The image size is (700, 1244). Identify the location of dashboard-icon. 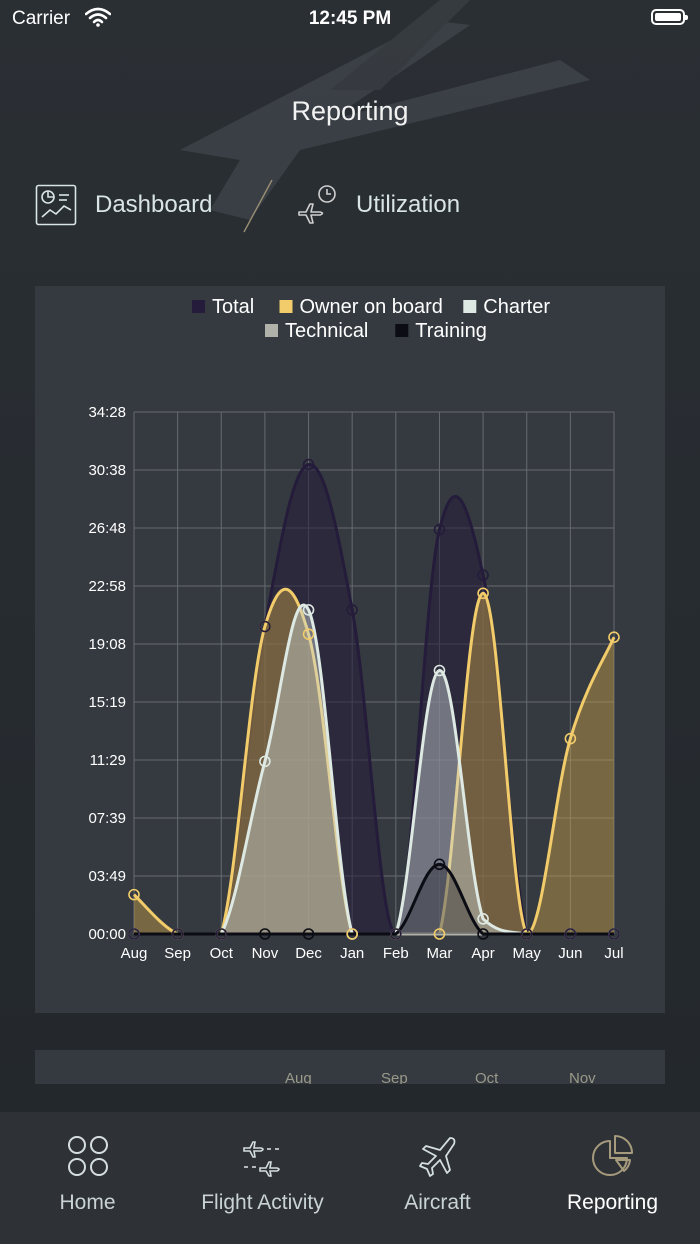
(56, 205).